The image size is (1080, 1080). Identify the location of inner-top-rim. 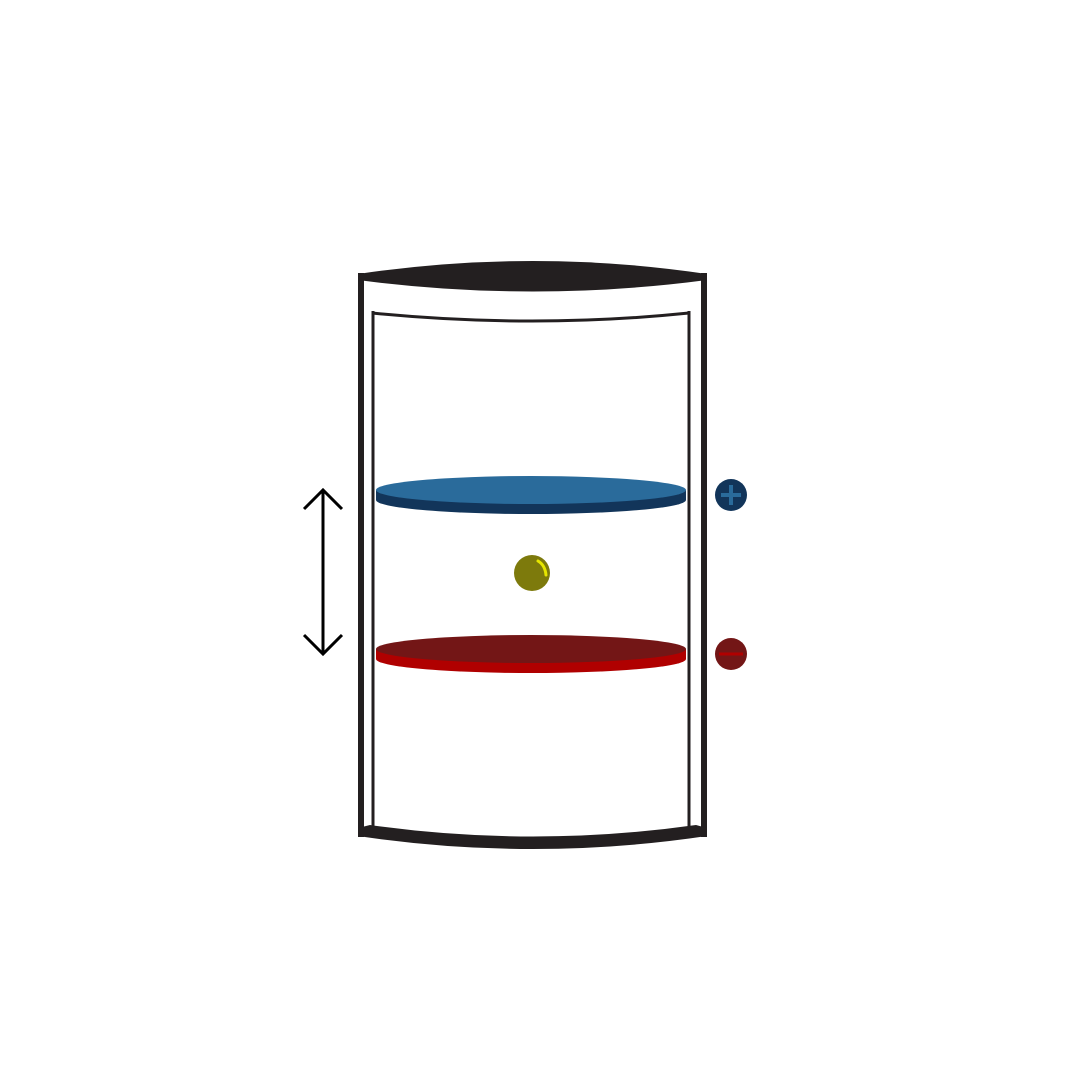
(530, 317).